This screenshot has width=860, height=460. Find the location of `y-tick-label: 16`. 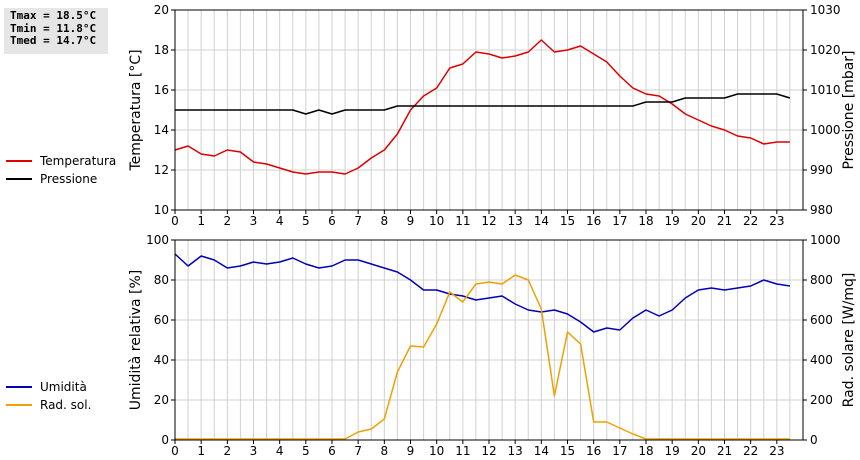

y-tick-label: 16 is located at coordinates (161, 90).